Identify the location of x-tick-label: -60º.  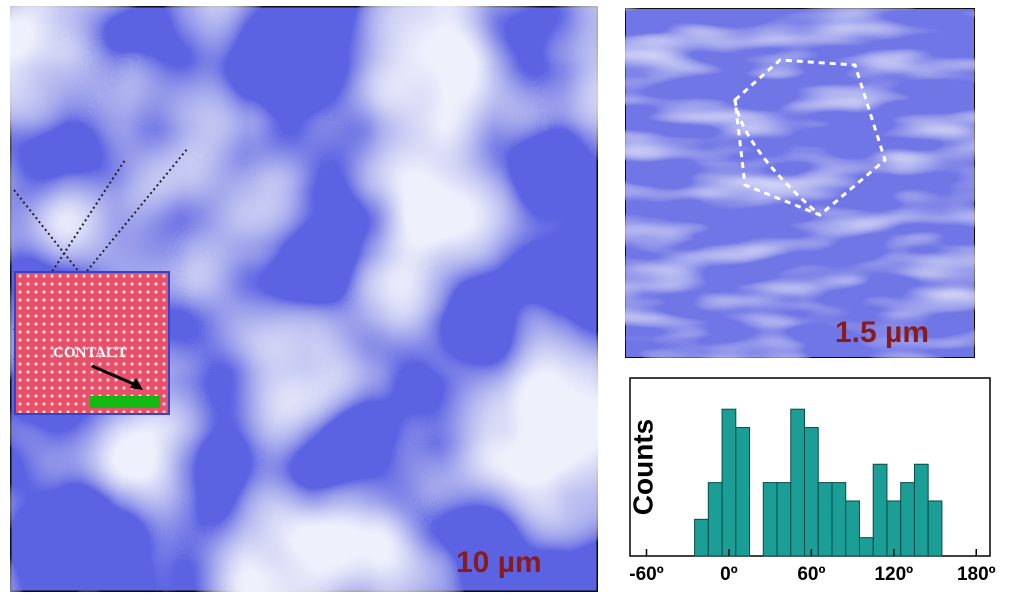
(646, 574).